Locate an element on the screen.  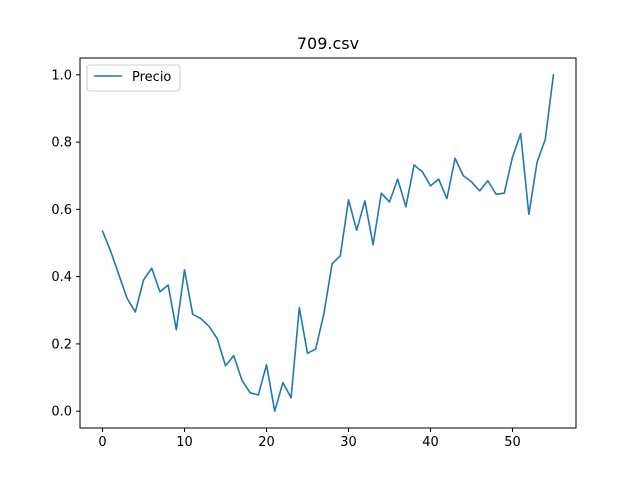
y-tick-label: 0.8 is located at coordinates (61, 143).